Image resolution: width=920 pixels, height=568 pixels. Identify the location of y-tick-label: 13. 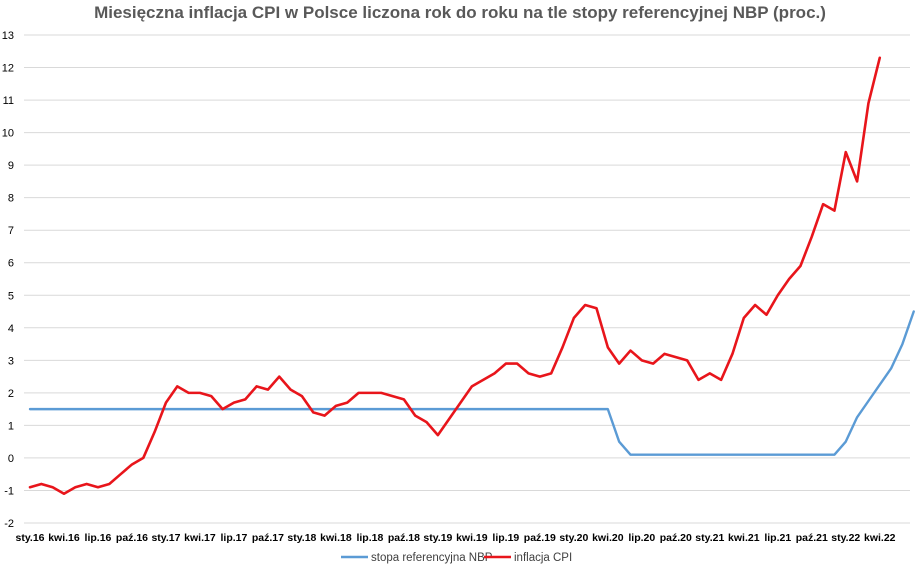
(8, 36).